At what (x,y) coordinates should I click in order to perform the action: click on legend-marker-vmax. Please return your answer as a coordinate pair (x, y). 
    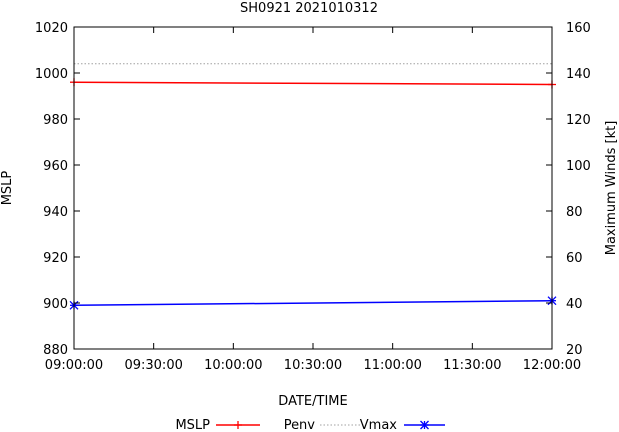
    Looking at the image, I should click on (424, 425).